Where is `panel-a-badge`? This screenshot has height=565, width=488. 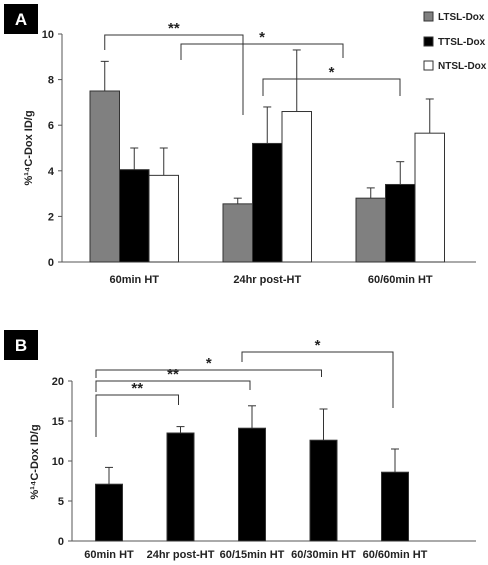 panel-a-badge is located at coordinates (21, 19).